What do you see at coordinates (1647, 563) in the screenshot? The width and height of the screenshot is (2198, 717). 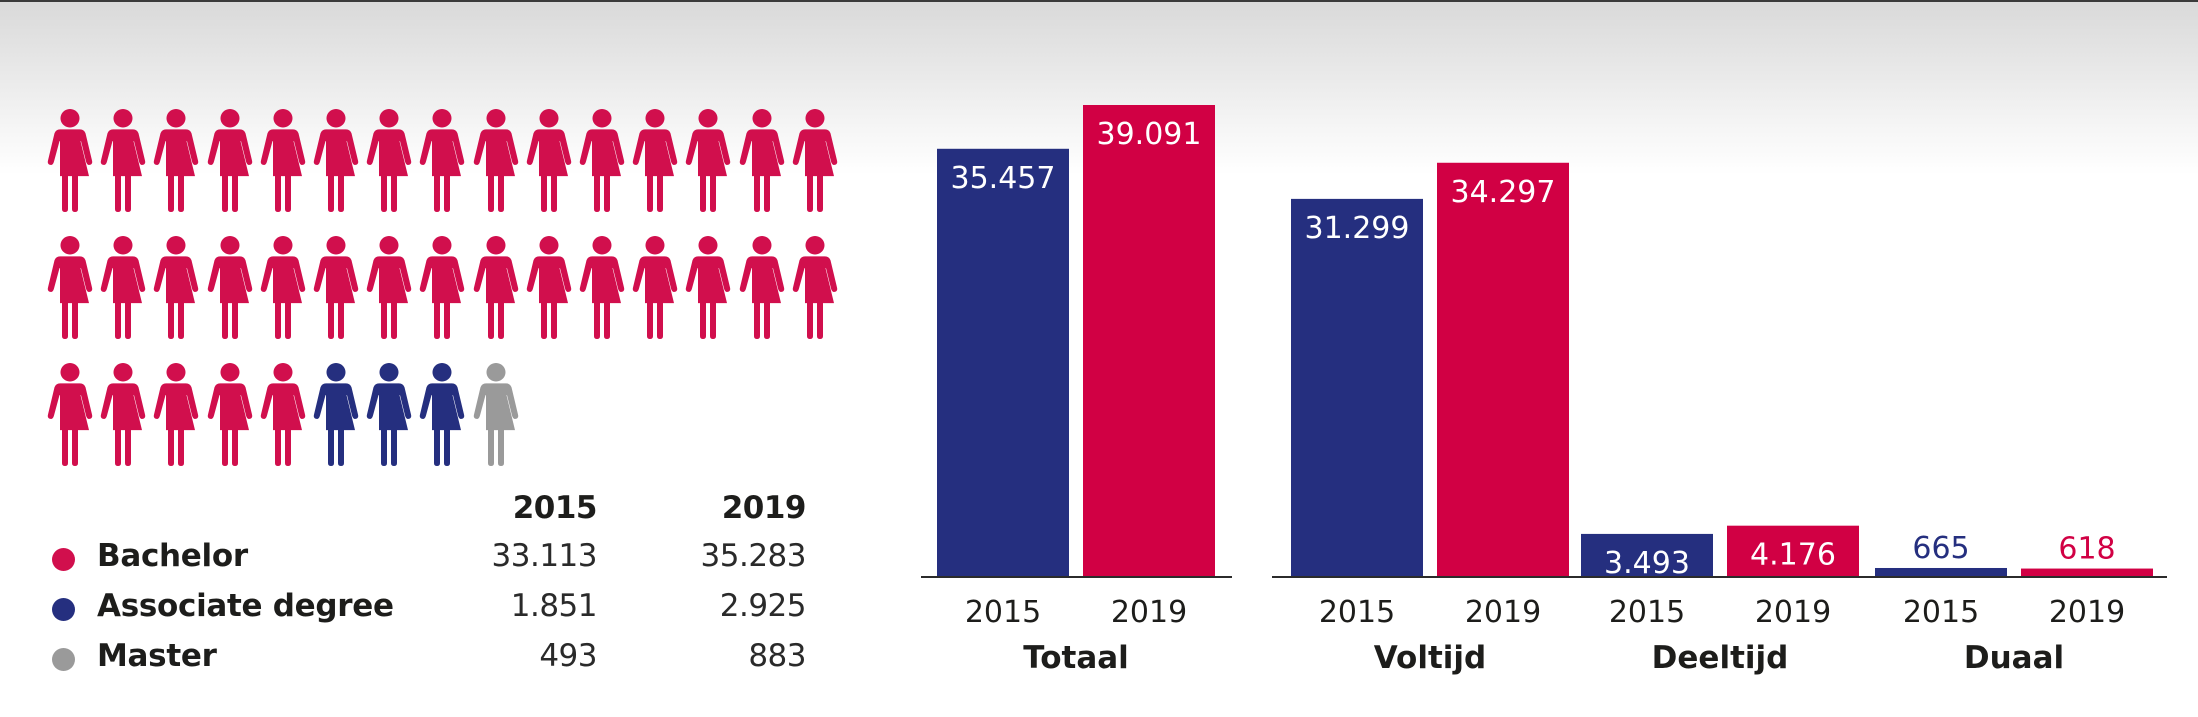 I see `bar-value-label: 3.493` at bounding box center [1647, 563].